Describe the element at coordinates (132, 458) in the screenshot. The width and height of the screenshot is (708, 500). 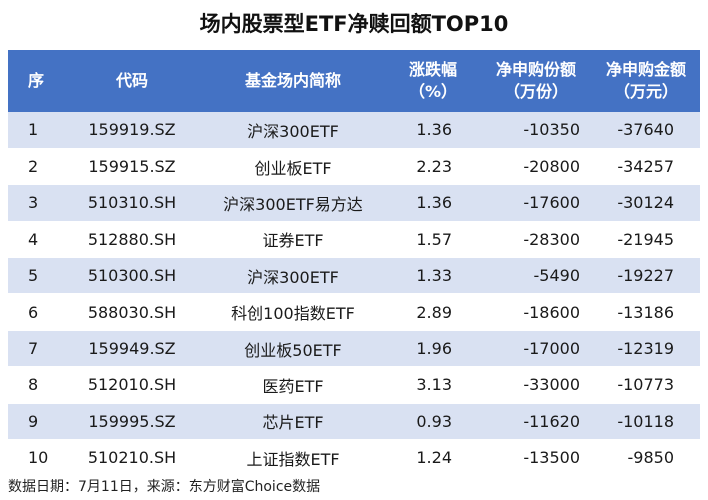
I see `fund-code: 510210.SH` at that location.